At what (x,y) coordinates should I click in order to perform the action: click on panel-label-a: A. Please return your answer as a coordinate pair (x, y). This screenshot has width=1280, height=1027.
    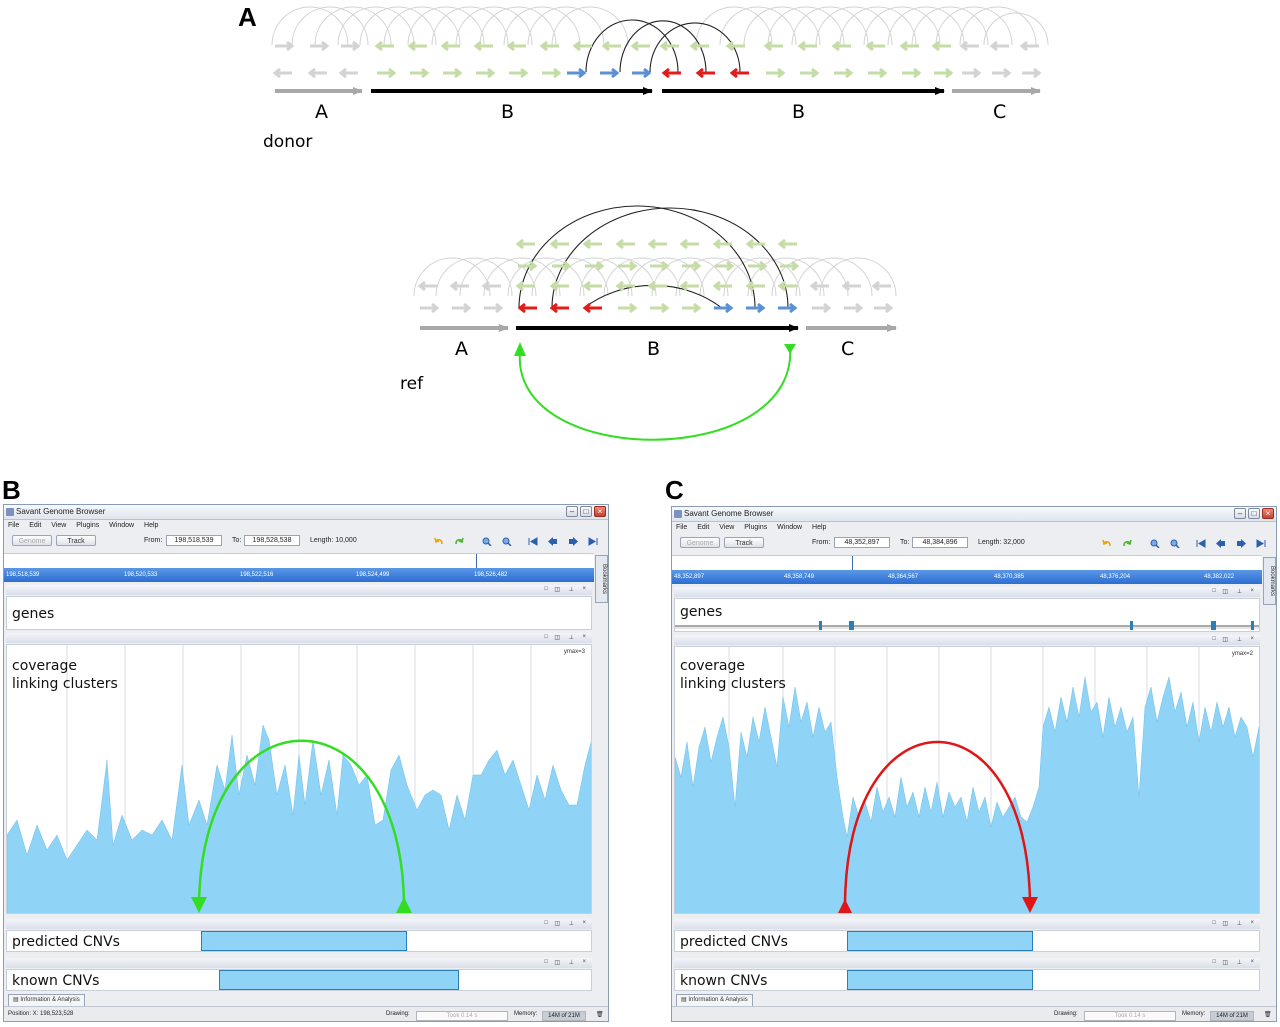
    Looking at the image, I should click on (247, 17).